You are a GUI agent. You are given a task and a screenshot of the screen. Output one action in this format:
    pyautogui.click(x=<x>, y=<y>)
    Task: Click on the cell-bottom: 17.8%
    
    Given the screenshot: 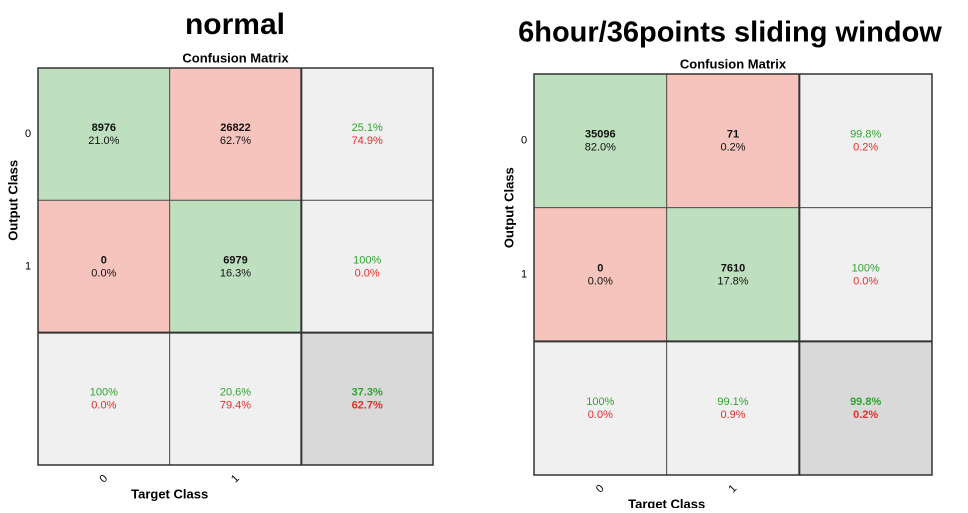 What is the action you would take?
    pyautogui.click(x=732, y=281)
    